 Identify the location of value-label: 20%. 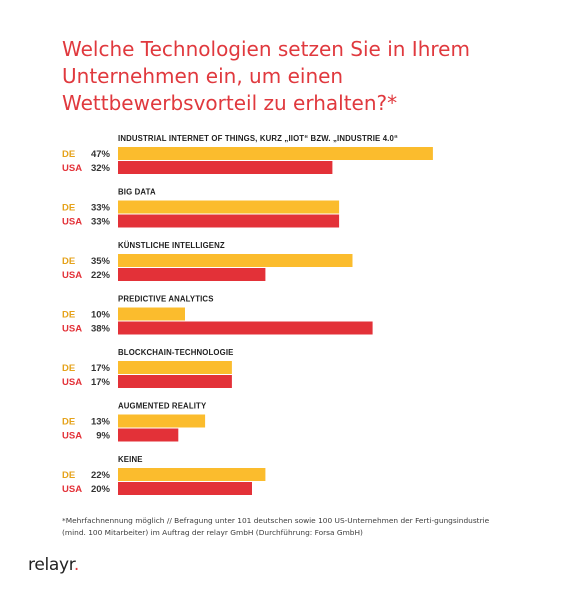
(101, 489).